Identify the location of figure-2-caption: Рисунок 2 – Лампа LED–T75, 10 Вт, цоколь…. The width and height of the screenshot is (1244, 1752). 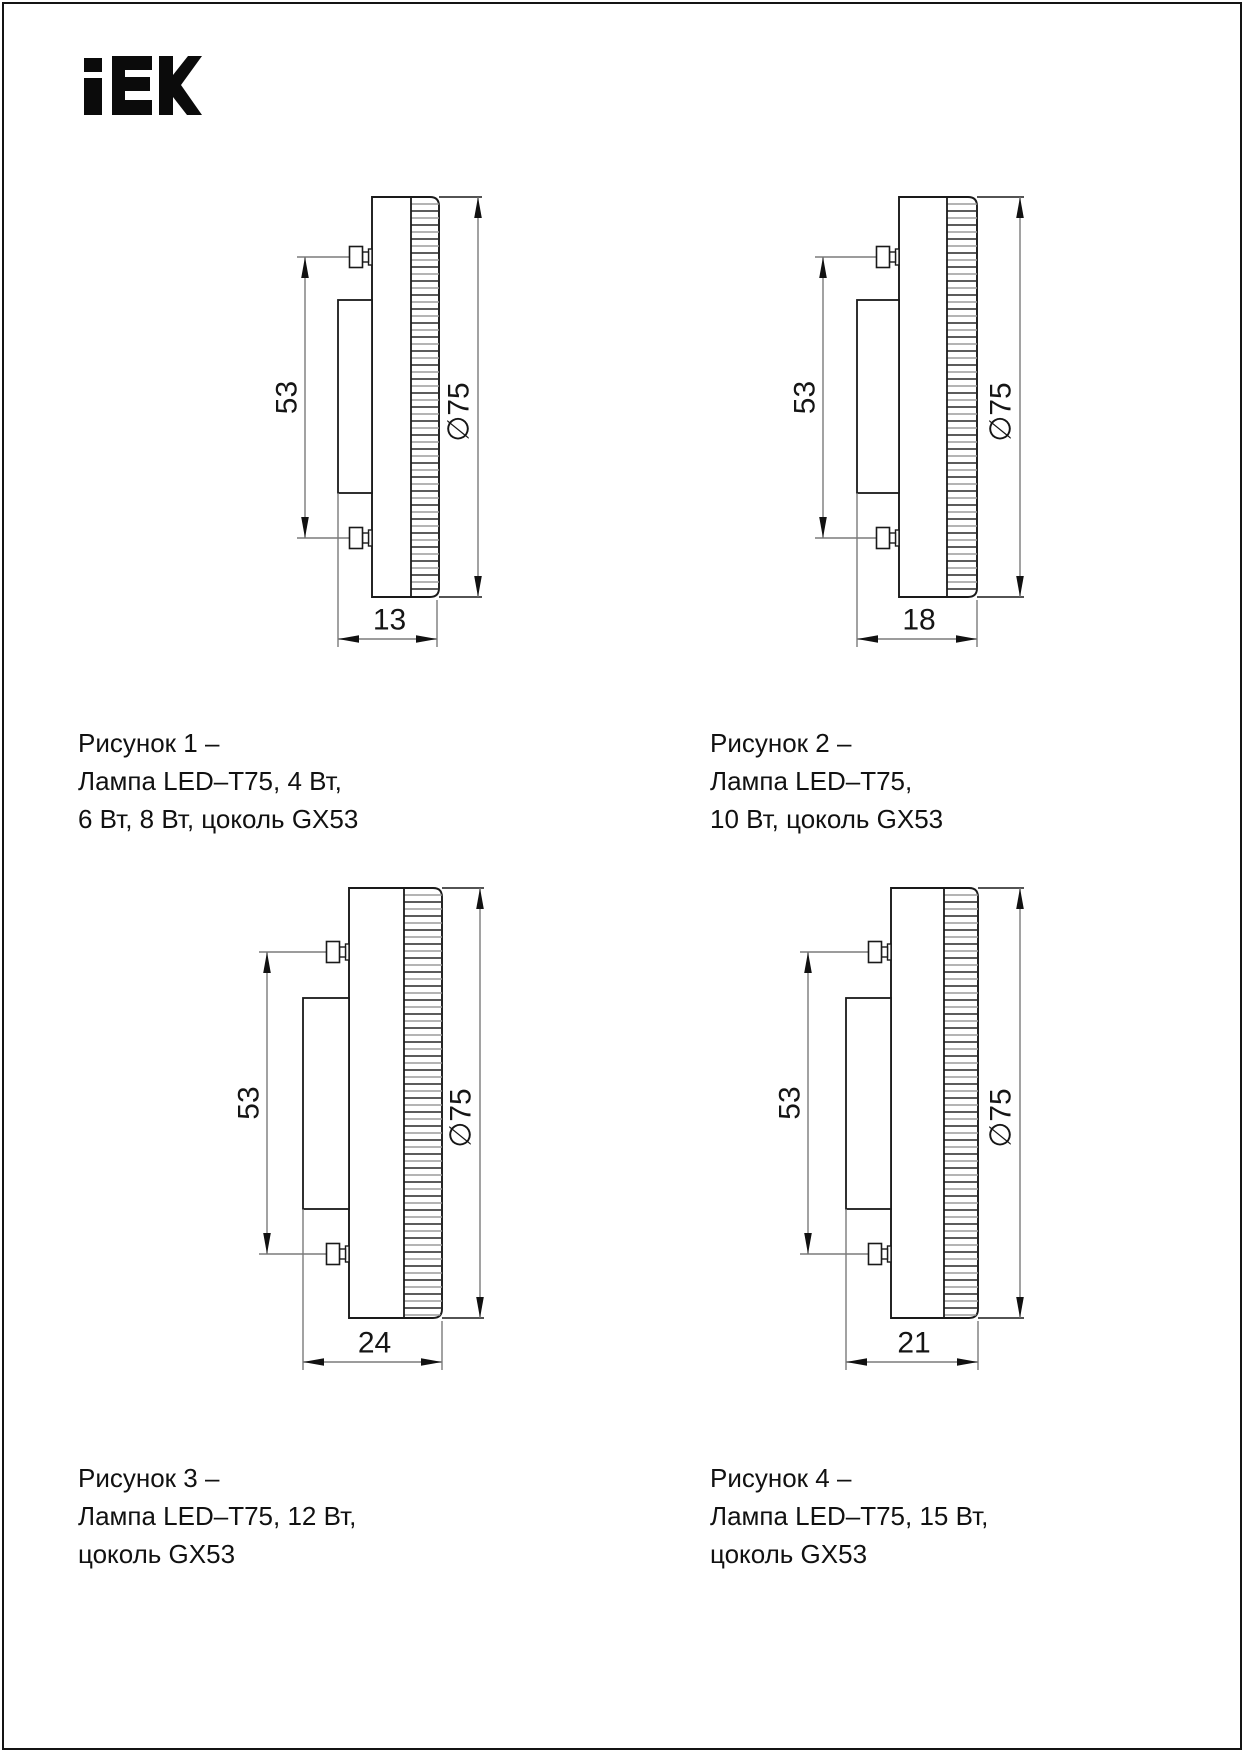
(826, 781).